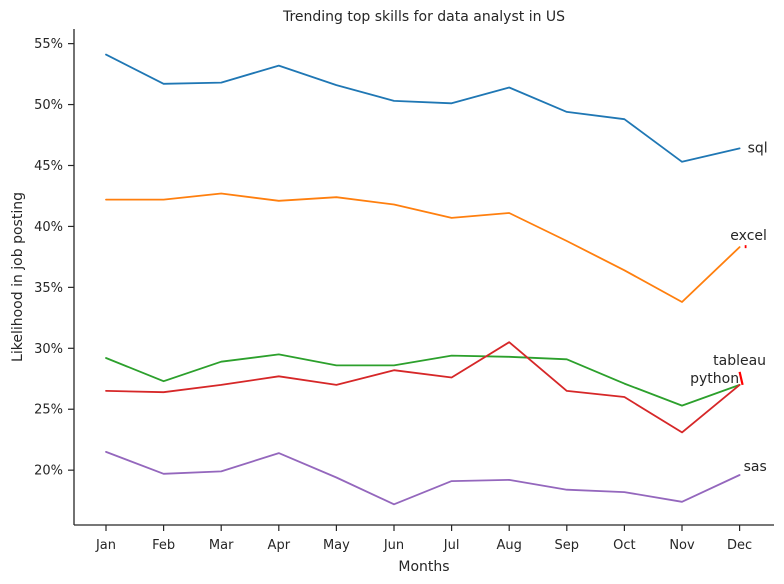 The image size is (784, 584). What do you see at coordinates (393, 545) in the screenshot?
I see `x-tick-label: Jun` at bounding box center [393, 545].